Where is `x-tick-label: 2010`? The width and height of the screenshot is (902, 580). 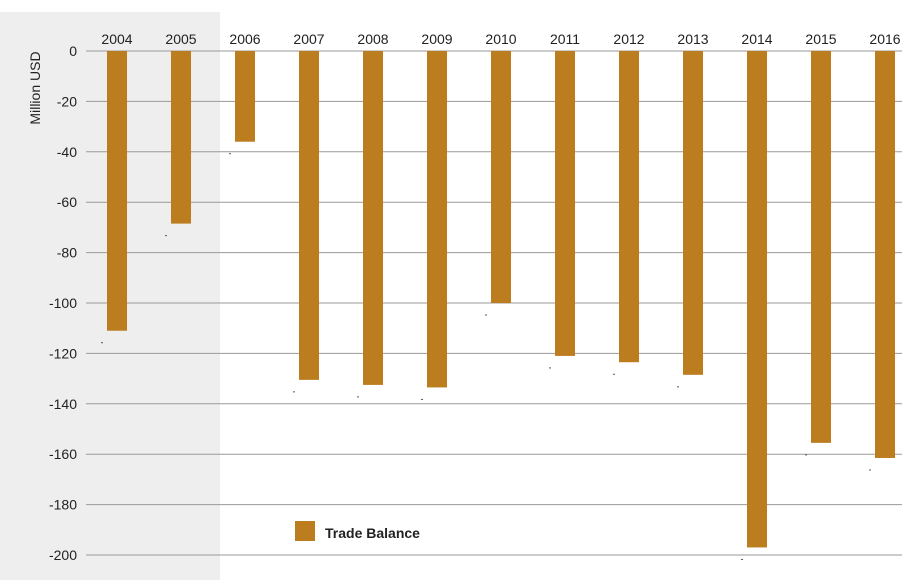 x-tick-label: 2010 is located at coordinates (500, 39).